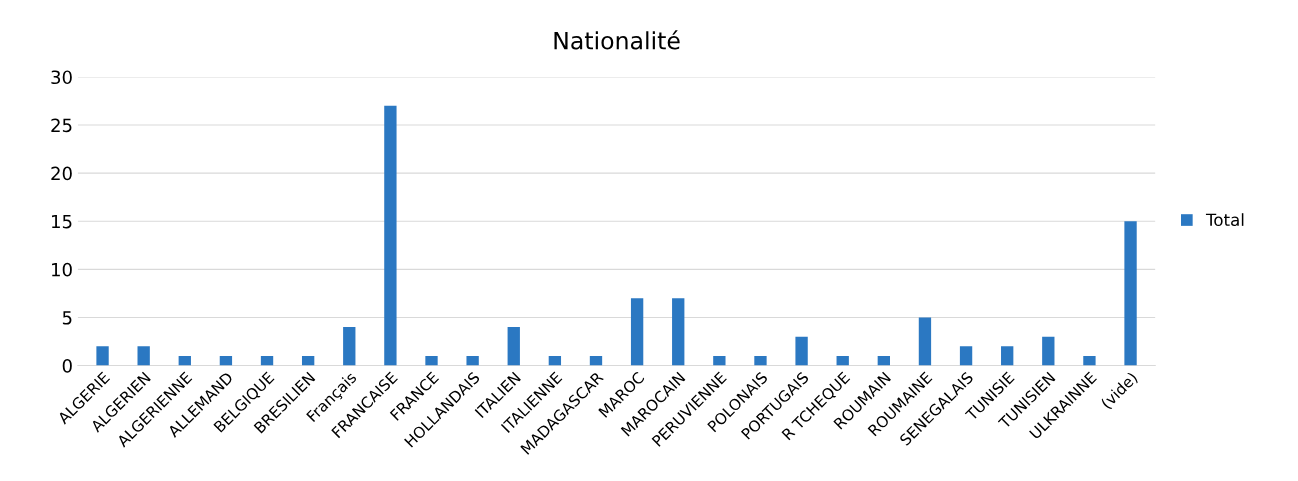 The width and height of the screenshot is (1298, 481). I want to click on y-tick-label: 10, so click(62, 269).